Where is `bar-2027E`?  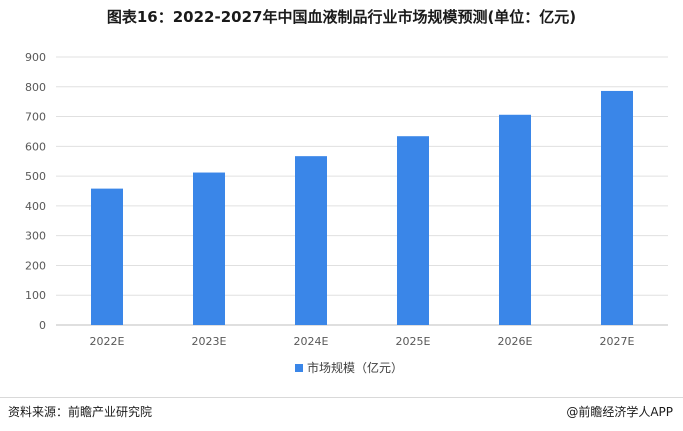
bar-2027E is located at coordinates (617, 208).